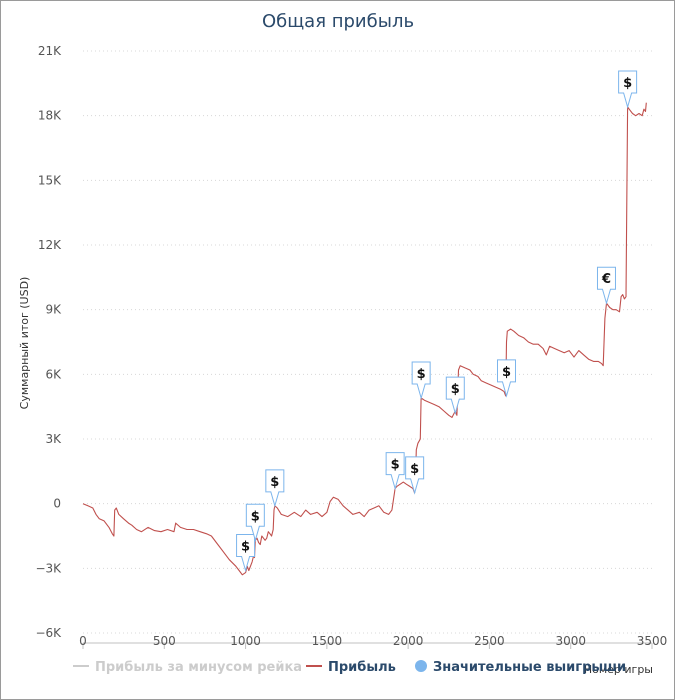  I want to click on y-tick-label: 12K, so click(50, 245).